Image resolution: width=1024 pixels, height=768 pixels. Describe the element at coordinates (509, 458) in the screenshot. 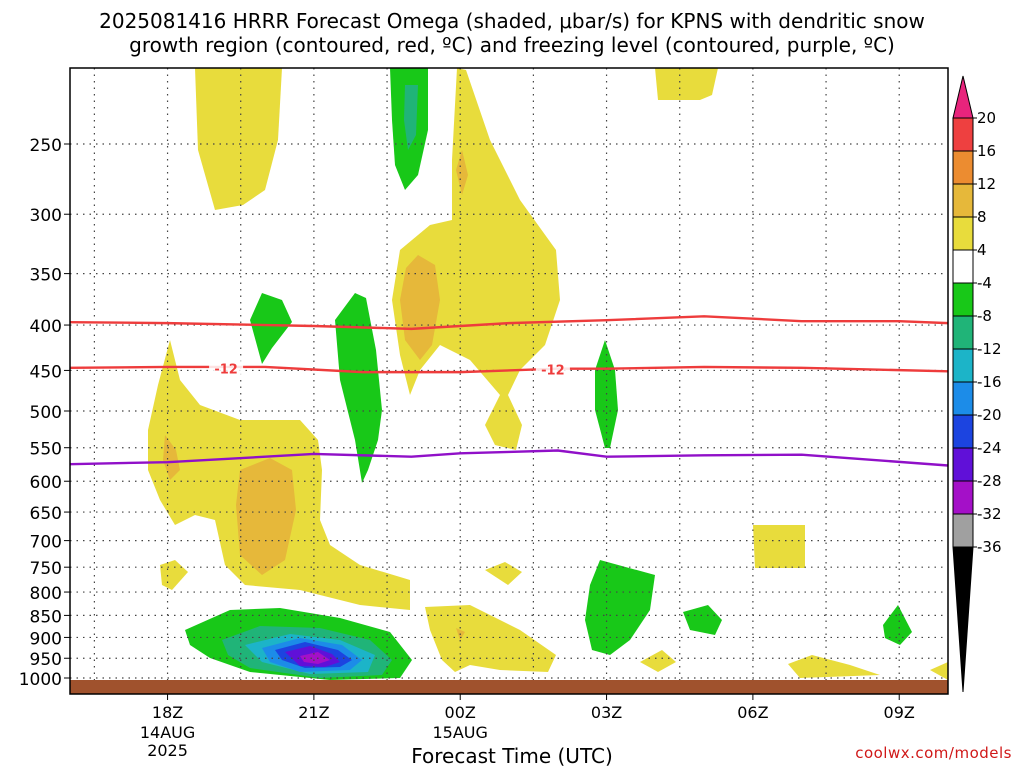

I see `freezing-level-contour` at that location.